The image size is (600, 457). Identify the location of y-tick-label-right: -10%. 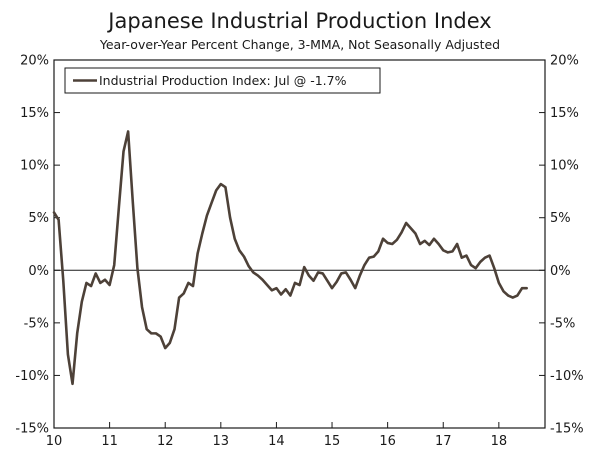
(567, 376).